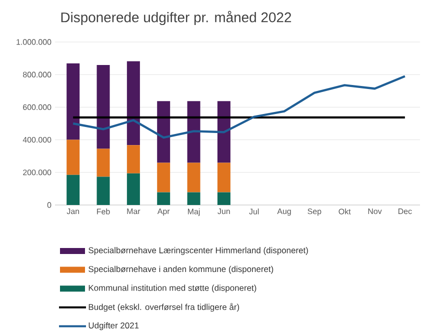 Image resolution: width=425 pixels, height=334 pixels. I want to click on legend-label: Udgifter 2021, so click(113, 326).